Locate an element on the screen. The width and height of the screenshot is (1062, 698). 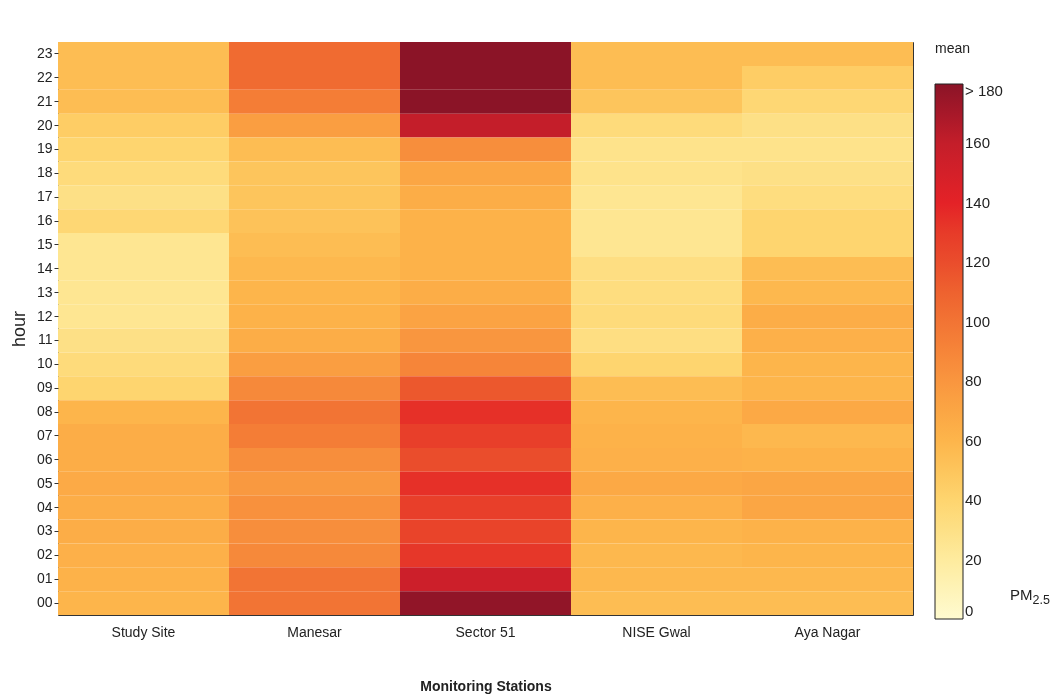
color-bar-label: 100 is located at coordinates (978, 321).